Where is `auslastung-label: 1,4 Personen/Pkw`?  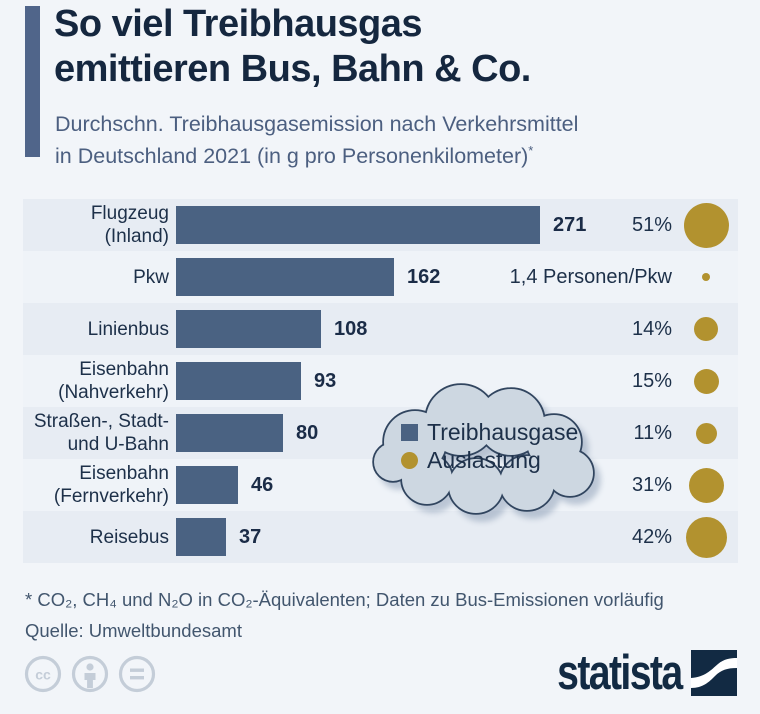
auslastung-label: 1,4 Personen/Pkw is located at coordinates (590, 276).